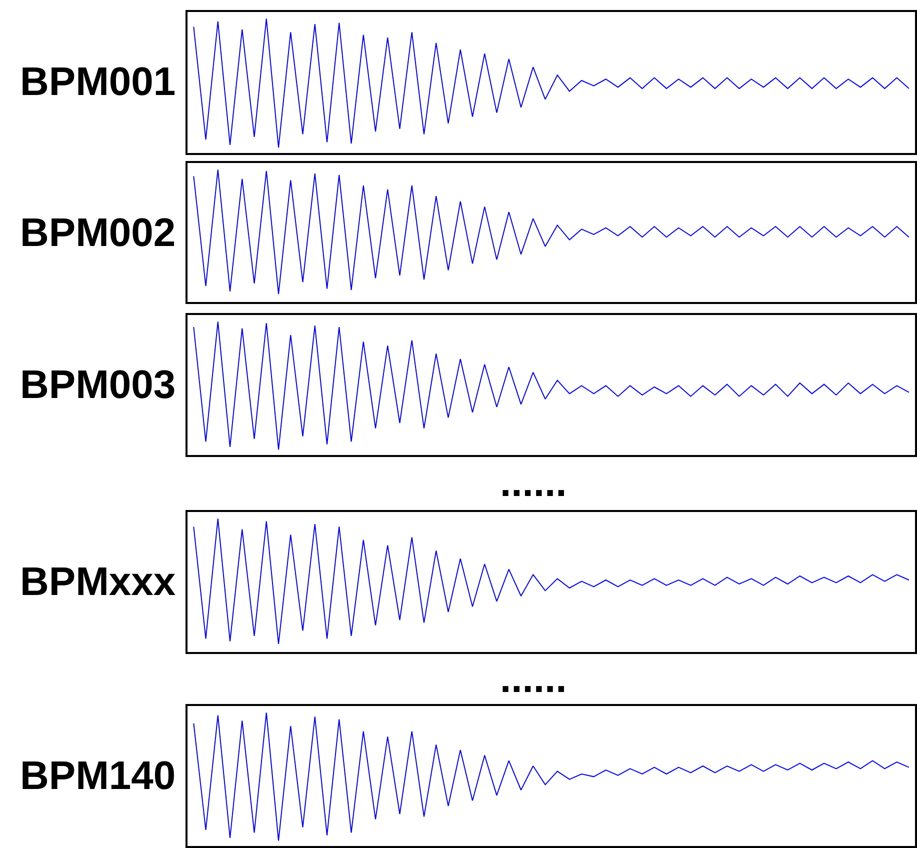 This screenshot has height=848, width=917. What do you see at coordinates (98, 82) in the screenshot?
I see `text: BPM001` at bounding box center [98, 82].